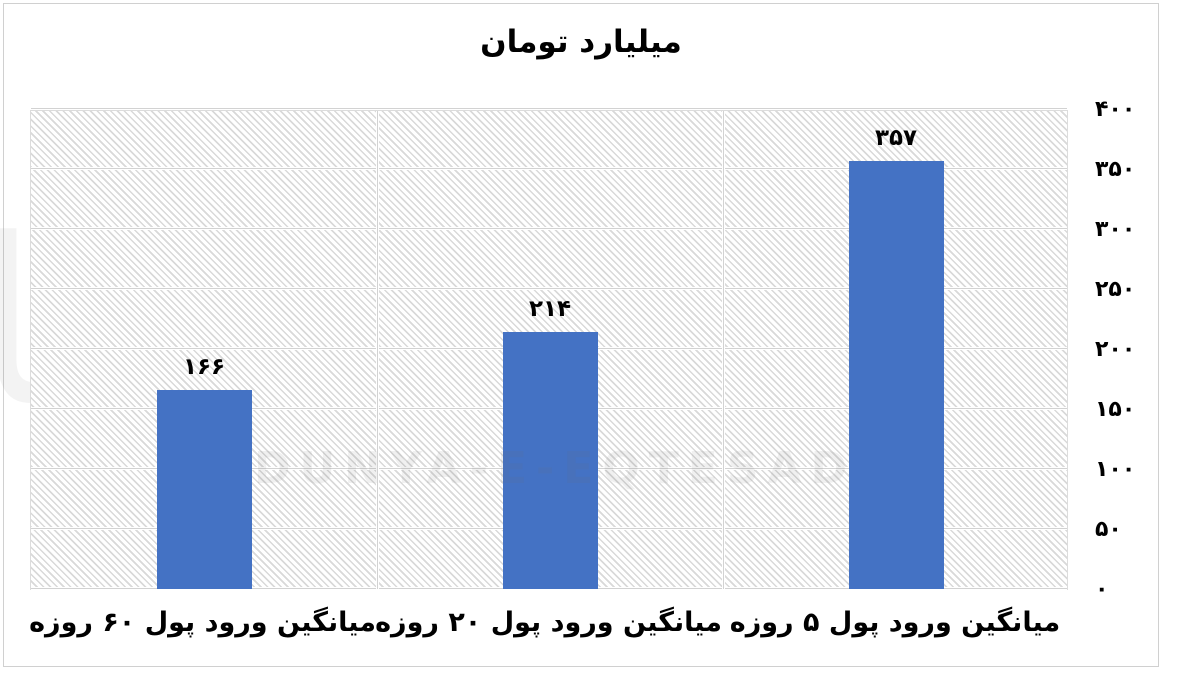  I want to click on x-axis-category-label: میانگین ورود پول ۶۰ روزه, so click(202, 622).